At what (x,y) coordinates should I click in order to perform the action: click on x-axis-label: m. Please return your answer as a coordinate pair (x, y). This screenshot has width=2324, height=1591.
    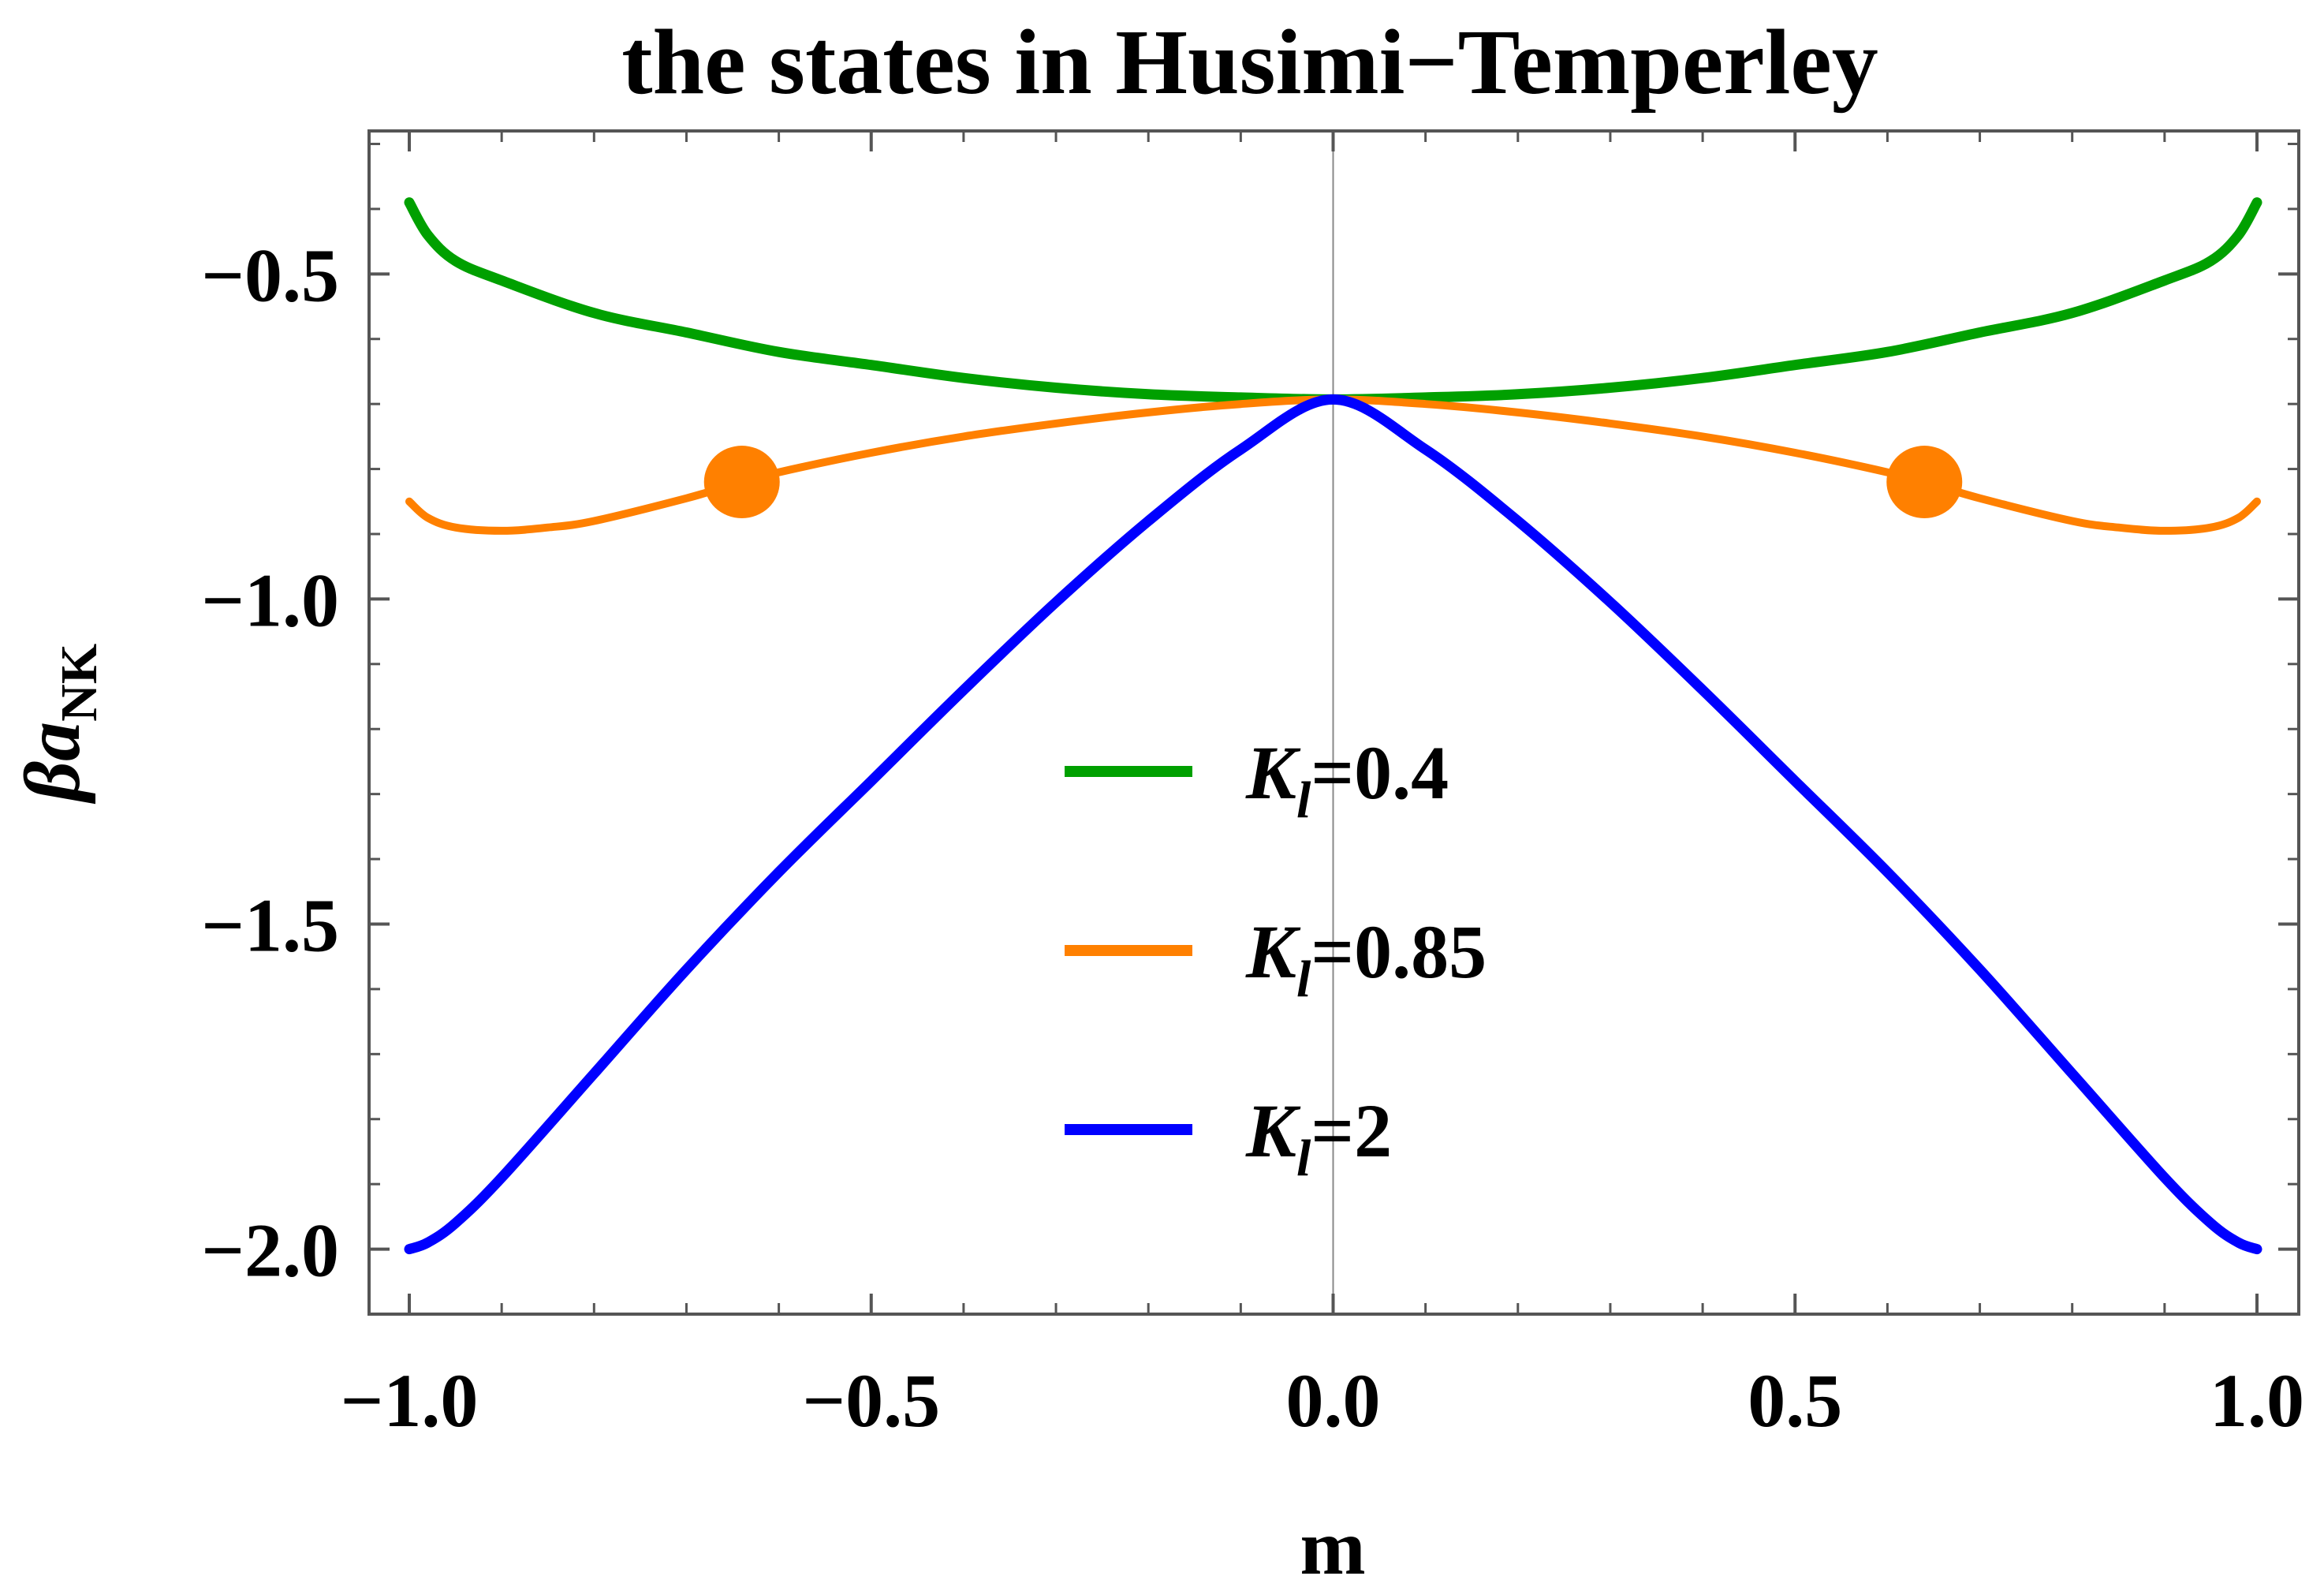
    Looking at the image, I should click on (1332, 1547).